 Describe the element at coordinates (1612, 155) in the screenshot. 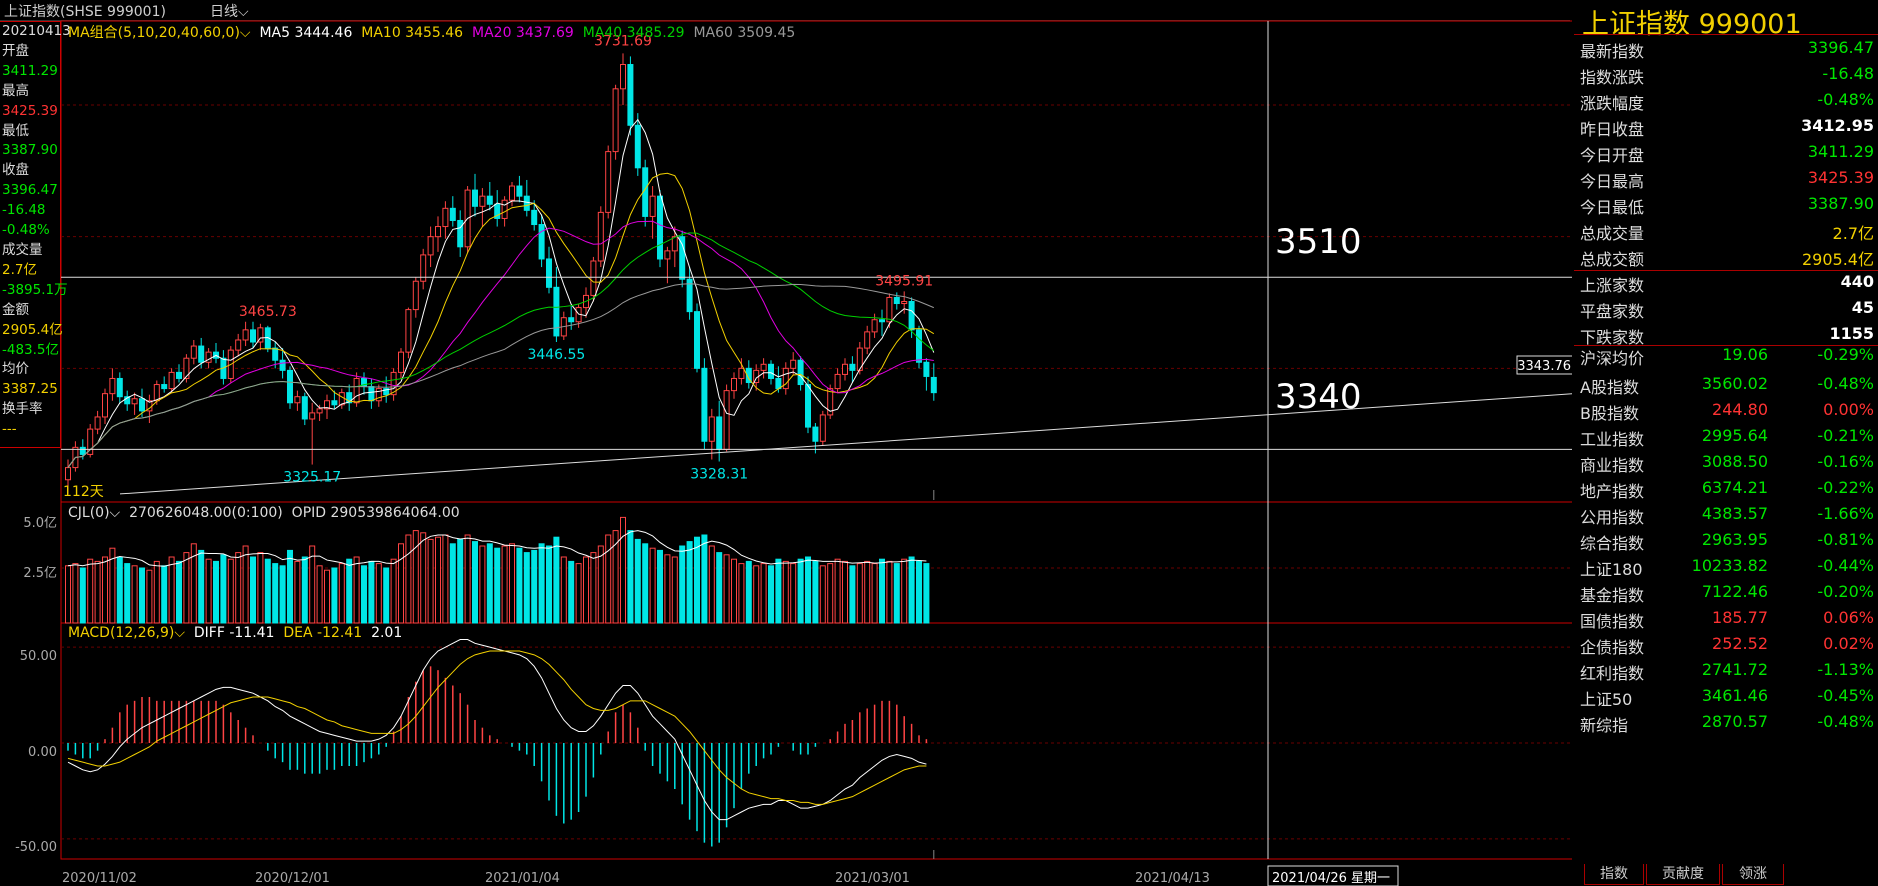

I see `quote-key: 今日开盘` at that location.